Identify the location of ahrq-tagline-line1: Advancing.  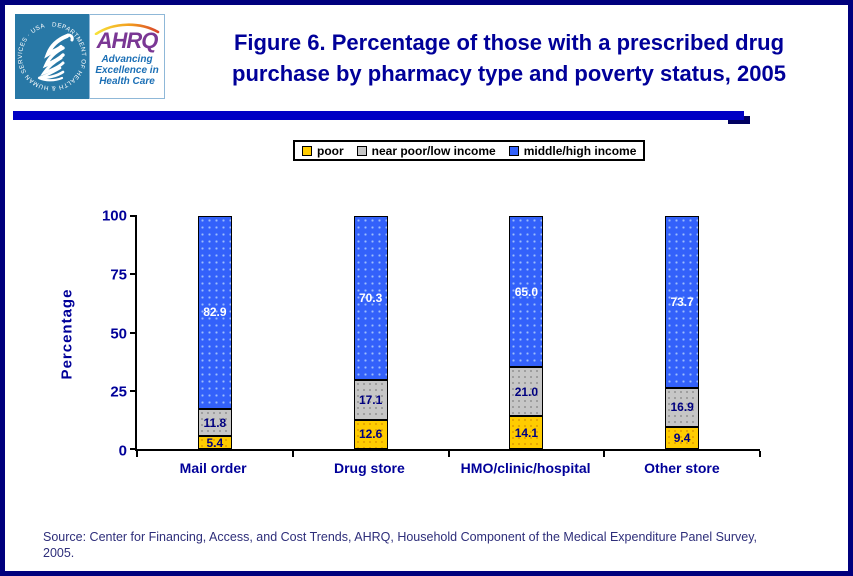
(127, 59).